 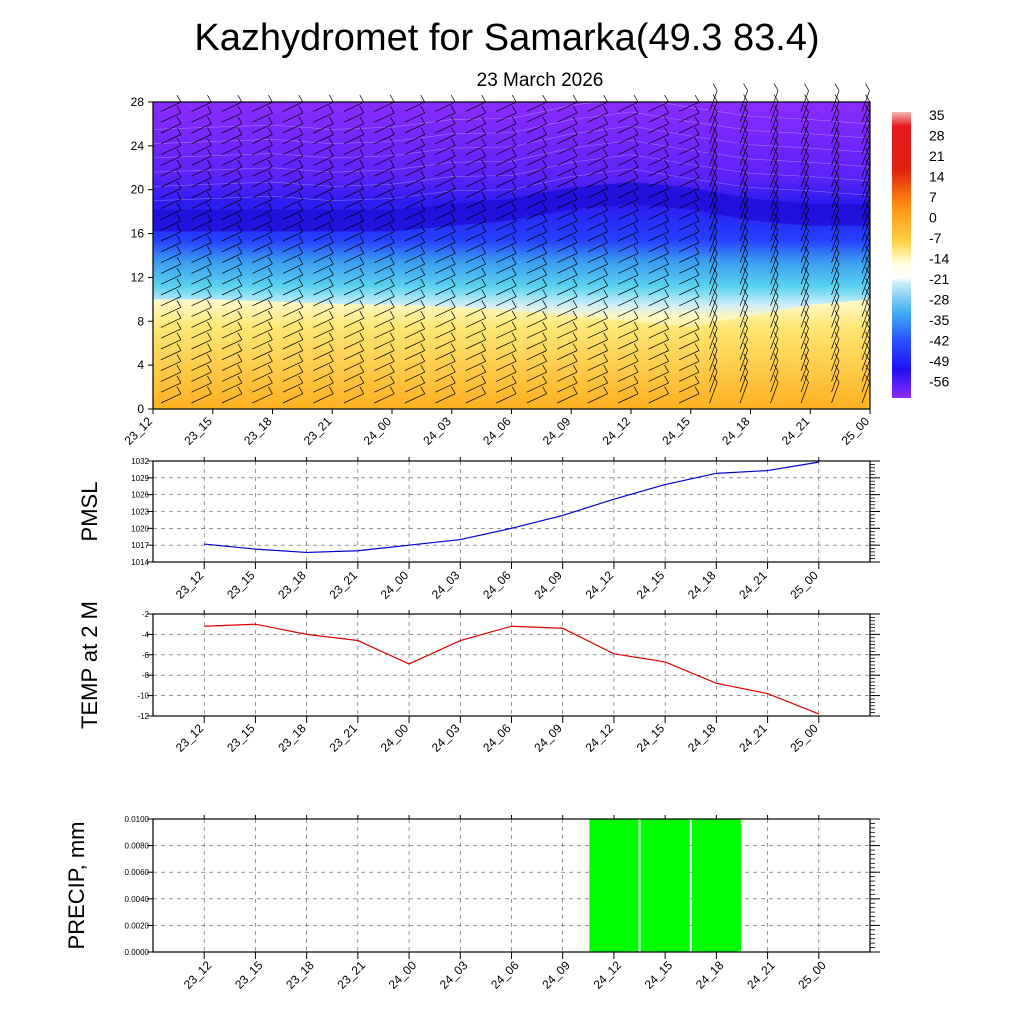 What do you see at coordinates (511, 170) in the screenshot?
I see `contour-line` at bounding box center [511, 170].